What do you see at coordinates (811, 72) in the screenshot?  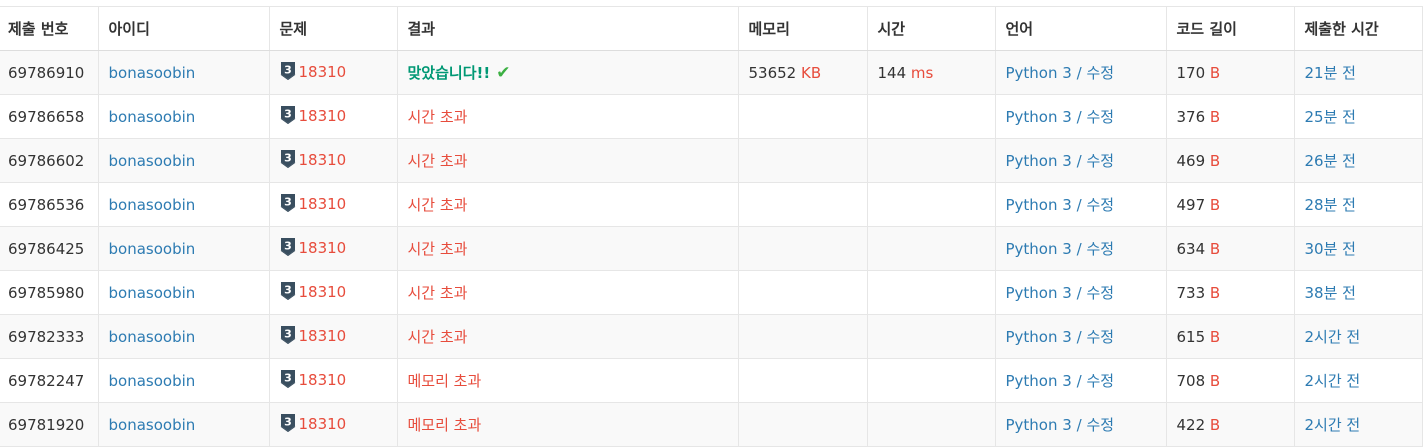 I see `memory-unit: KB` at bounding box center [811, 72].